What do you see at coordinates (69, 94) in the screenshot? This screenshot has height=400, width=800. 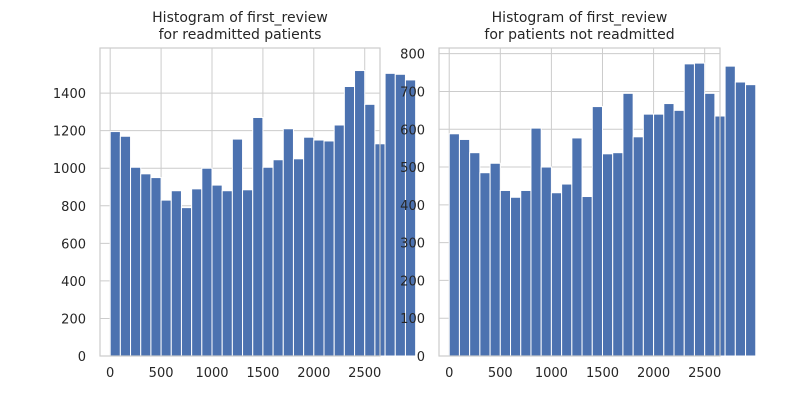 I see `y-tick-label: 1400` at bounding box center [69, 94].